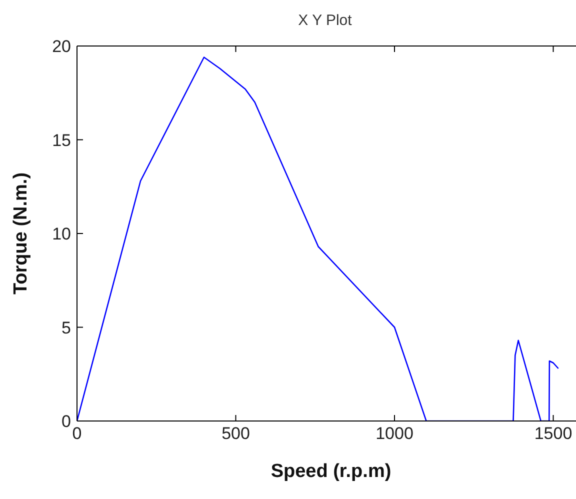  What do you see at coordinates (325, 20) in the screenshot?
I see `chart-title: X Y Plot` at bounding box center [325, 20].